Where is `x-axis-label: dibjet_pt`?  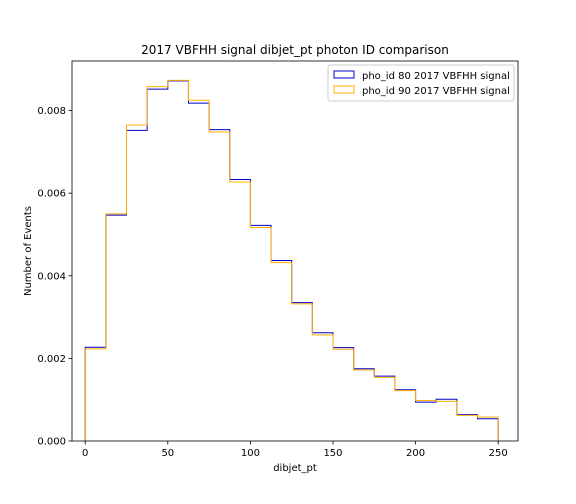 x-axis-label: dibjet_pt is located at coordinates (295, 468).